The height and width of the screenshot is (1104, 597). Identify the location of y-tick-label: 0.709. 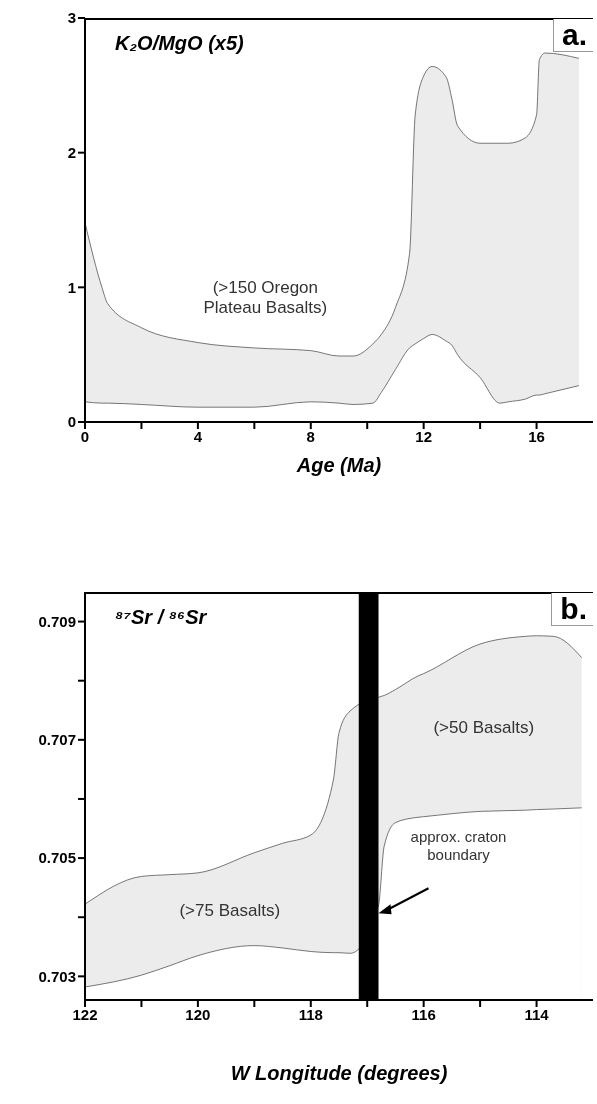
(57, 621).